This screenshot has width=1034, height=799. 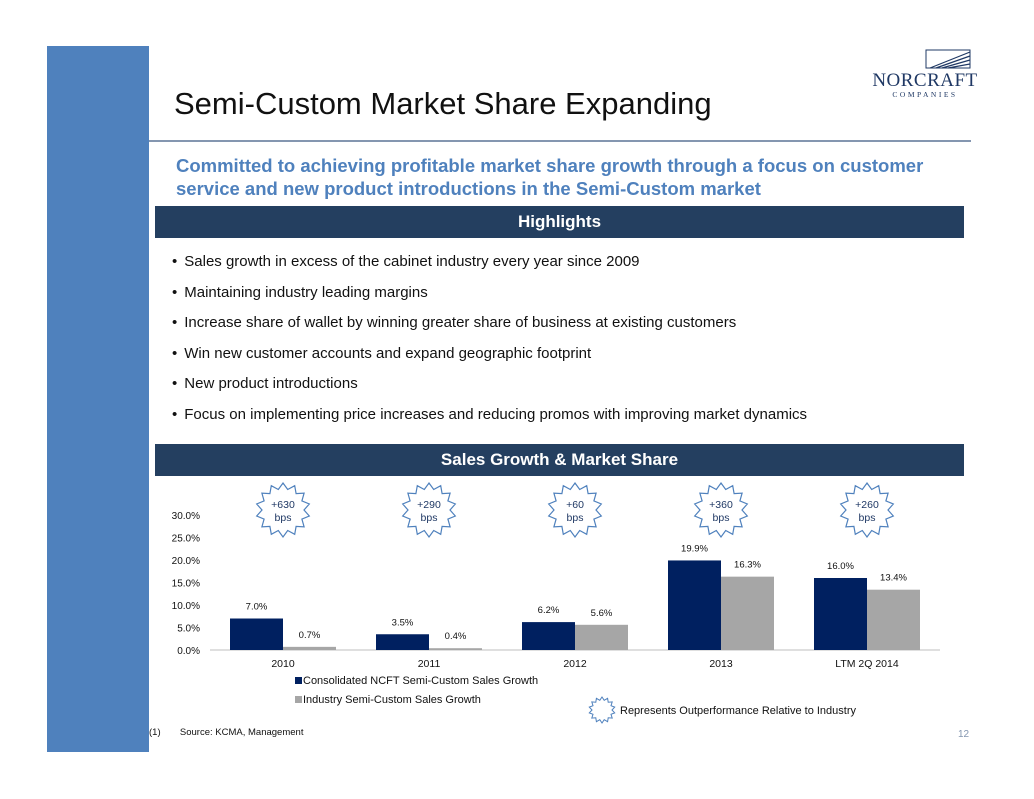 What do you see at coordinates (840, 566) in the screenshot?
I see `ncft-value-label: 16.0%` at bounding box center [840, 566].